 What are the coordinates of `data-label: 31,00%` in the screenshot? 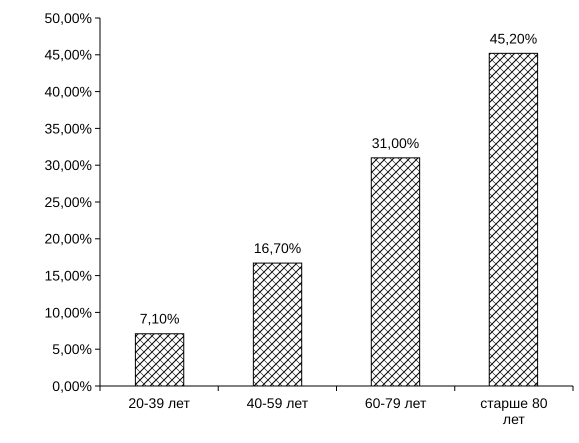 It's located at (396, 142).